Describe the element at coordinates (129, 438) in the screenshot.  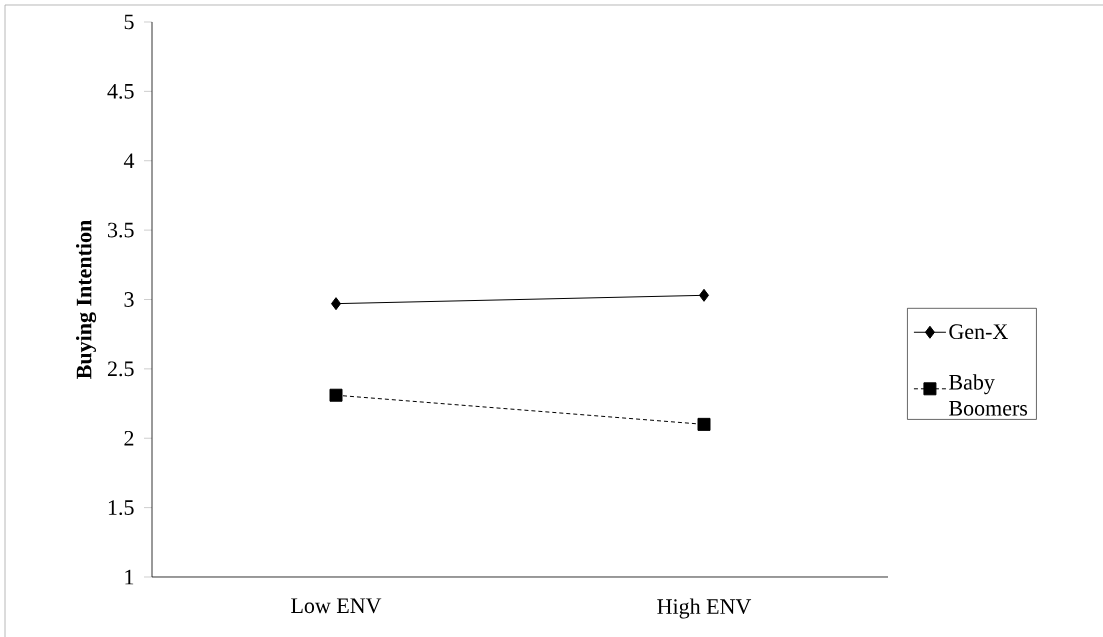
I see `y-tick-label: 2` at that location.